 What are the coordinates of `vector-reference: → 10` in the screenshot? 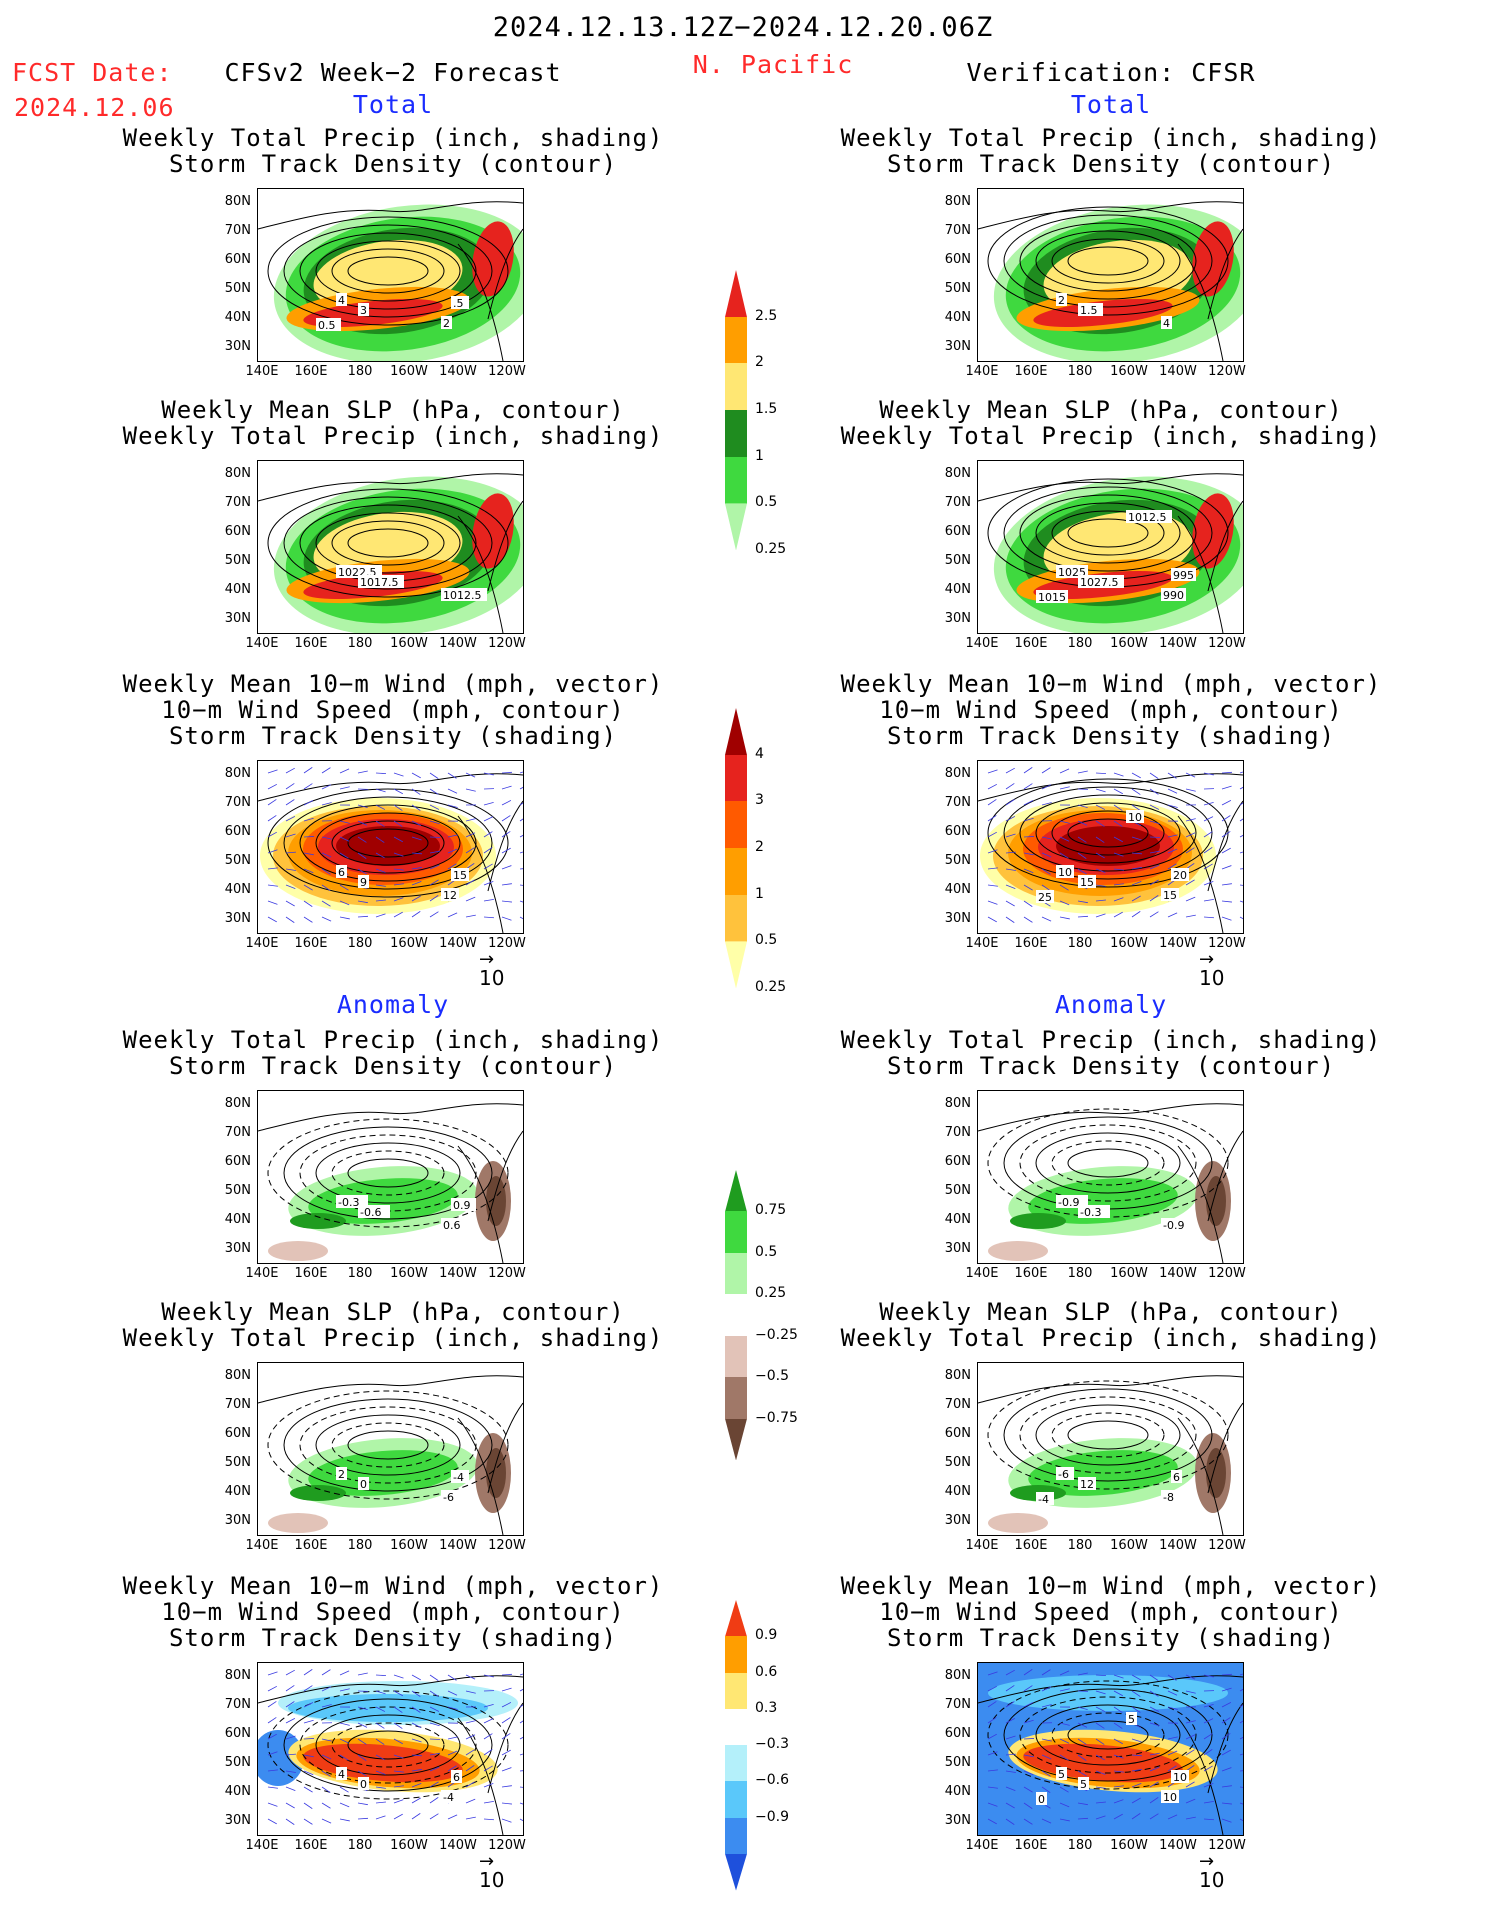 It's located at (1211, 1873).